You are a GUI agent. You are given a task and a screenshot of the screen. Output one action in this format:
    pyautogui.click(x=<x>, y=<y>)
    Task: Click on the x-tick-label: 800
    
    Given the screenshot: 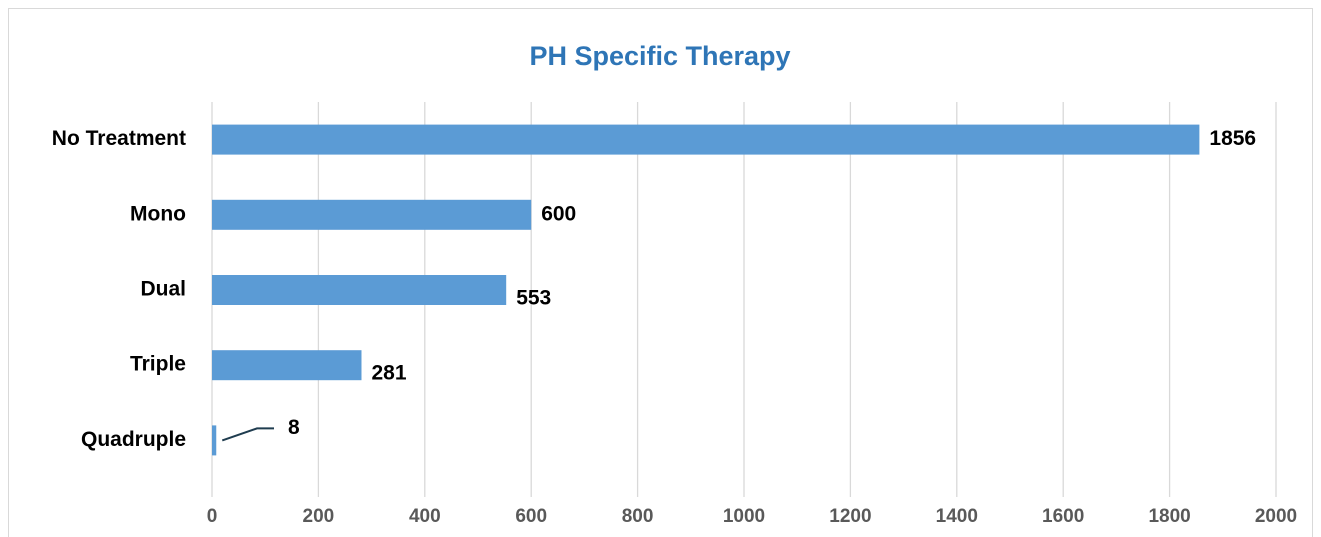 What is the action you would take?
    pyautogui.click(x=638, y=516)
    